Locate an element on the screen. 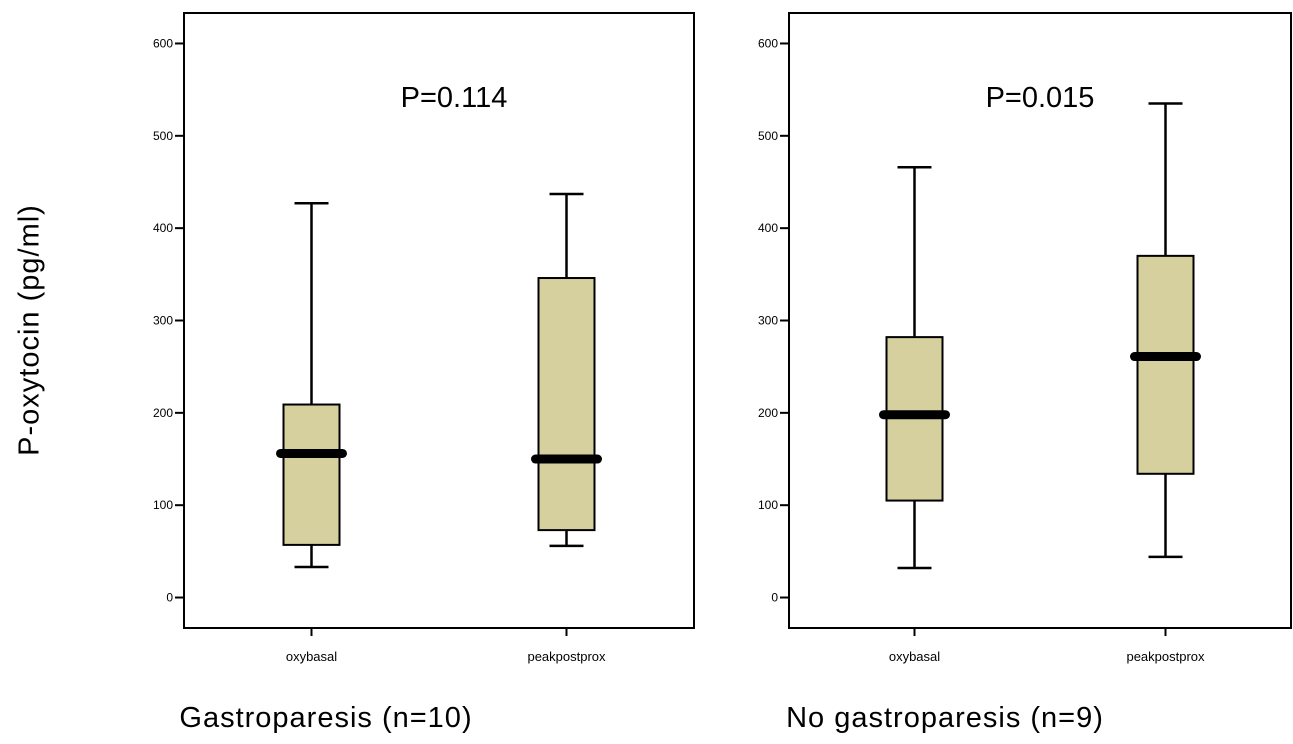  y-tick-label-no-gastroparesis: 100 is located at coordinates (768, 505).